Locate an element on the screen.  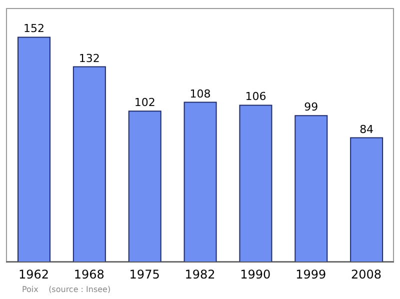
data-label: 132 is located at coordinates (89, 58).